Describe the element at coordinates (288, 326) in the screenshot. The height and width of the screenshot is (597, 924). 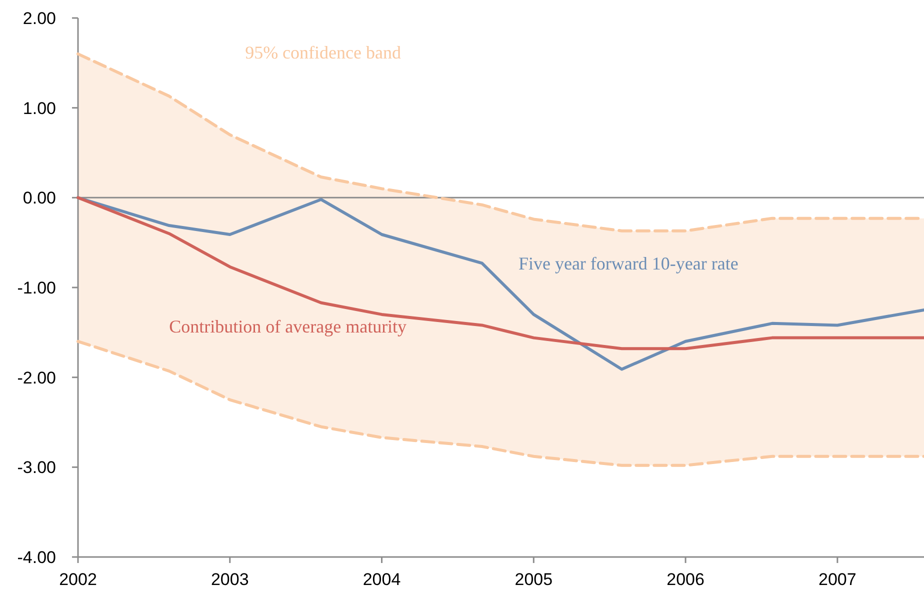
I see `series-label: Contribution of average maturity` at that location.